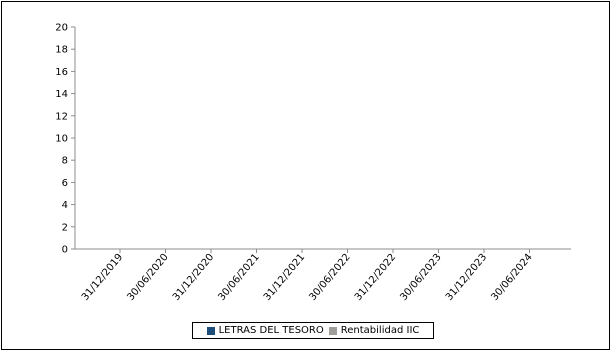 The image size is (613, 352). What do you see at coordinates (238, 277) in the screenshot?
I see `x-tick-label: 30/06/2021` at bounding box center [238, 277].